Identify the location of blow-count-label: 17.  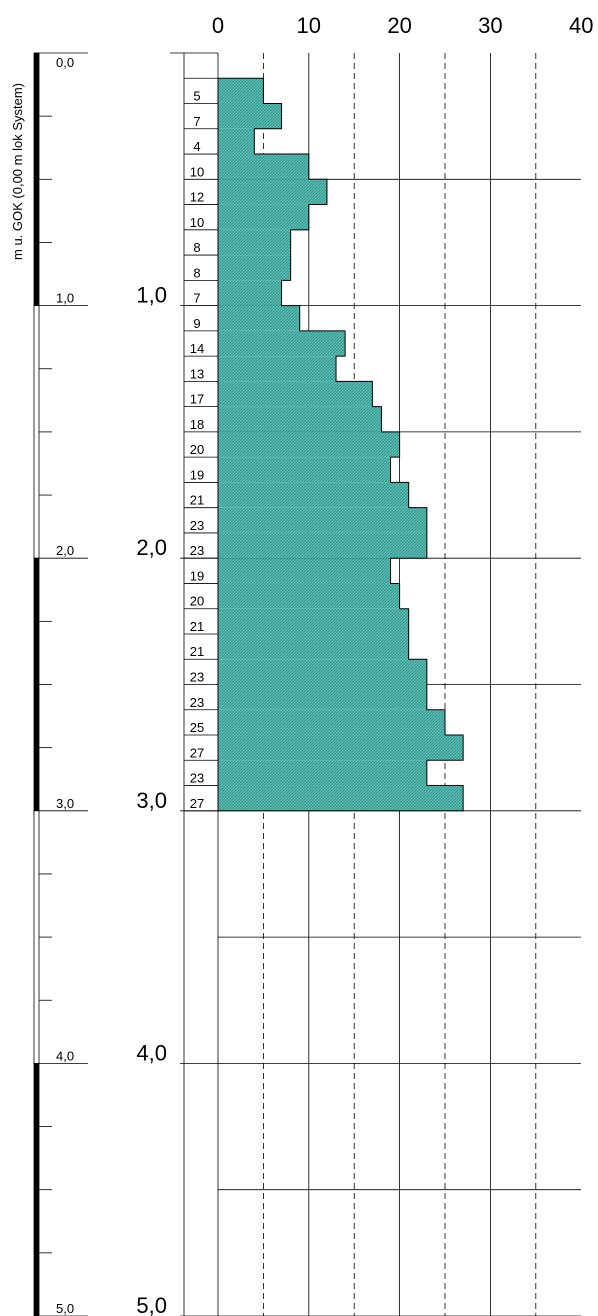
(197, 399).